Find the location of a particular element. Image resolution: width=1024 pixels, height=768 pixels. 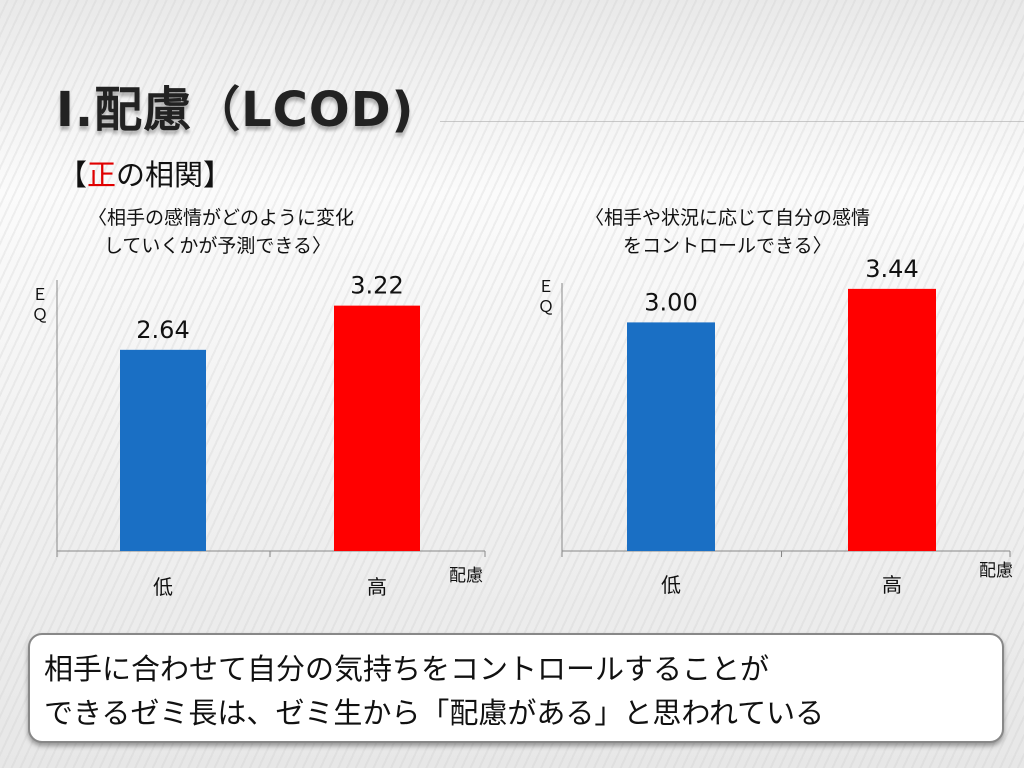

left-y-axis-label: ＥＱ is located at coordinates (40, 304).